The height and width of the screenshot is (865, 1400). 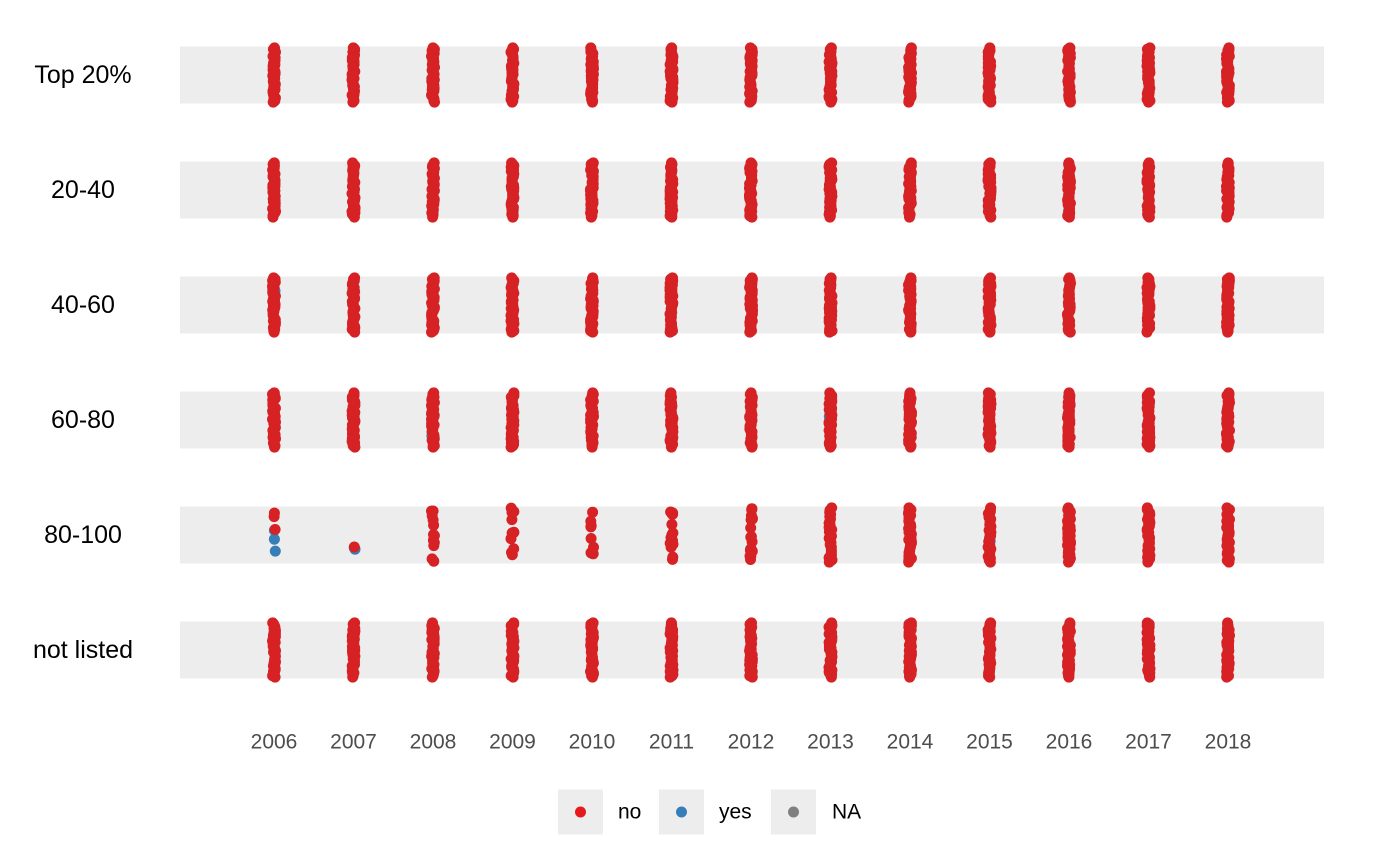 I want to click on point-no-60-80-2008, so click(x=433, y=447).